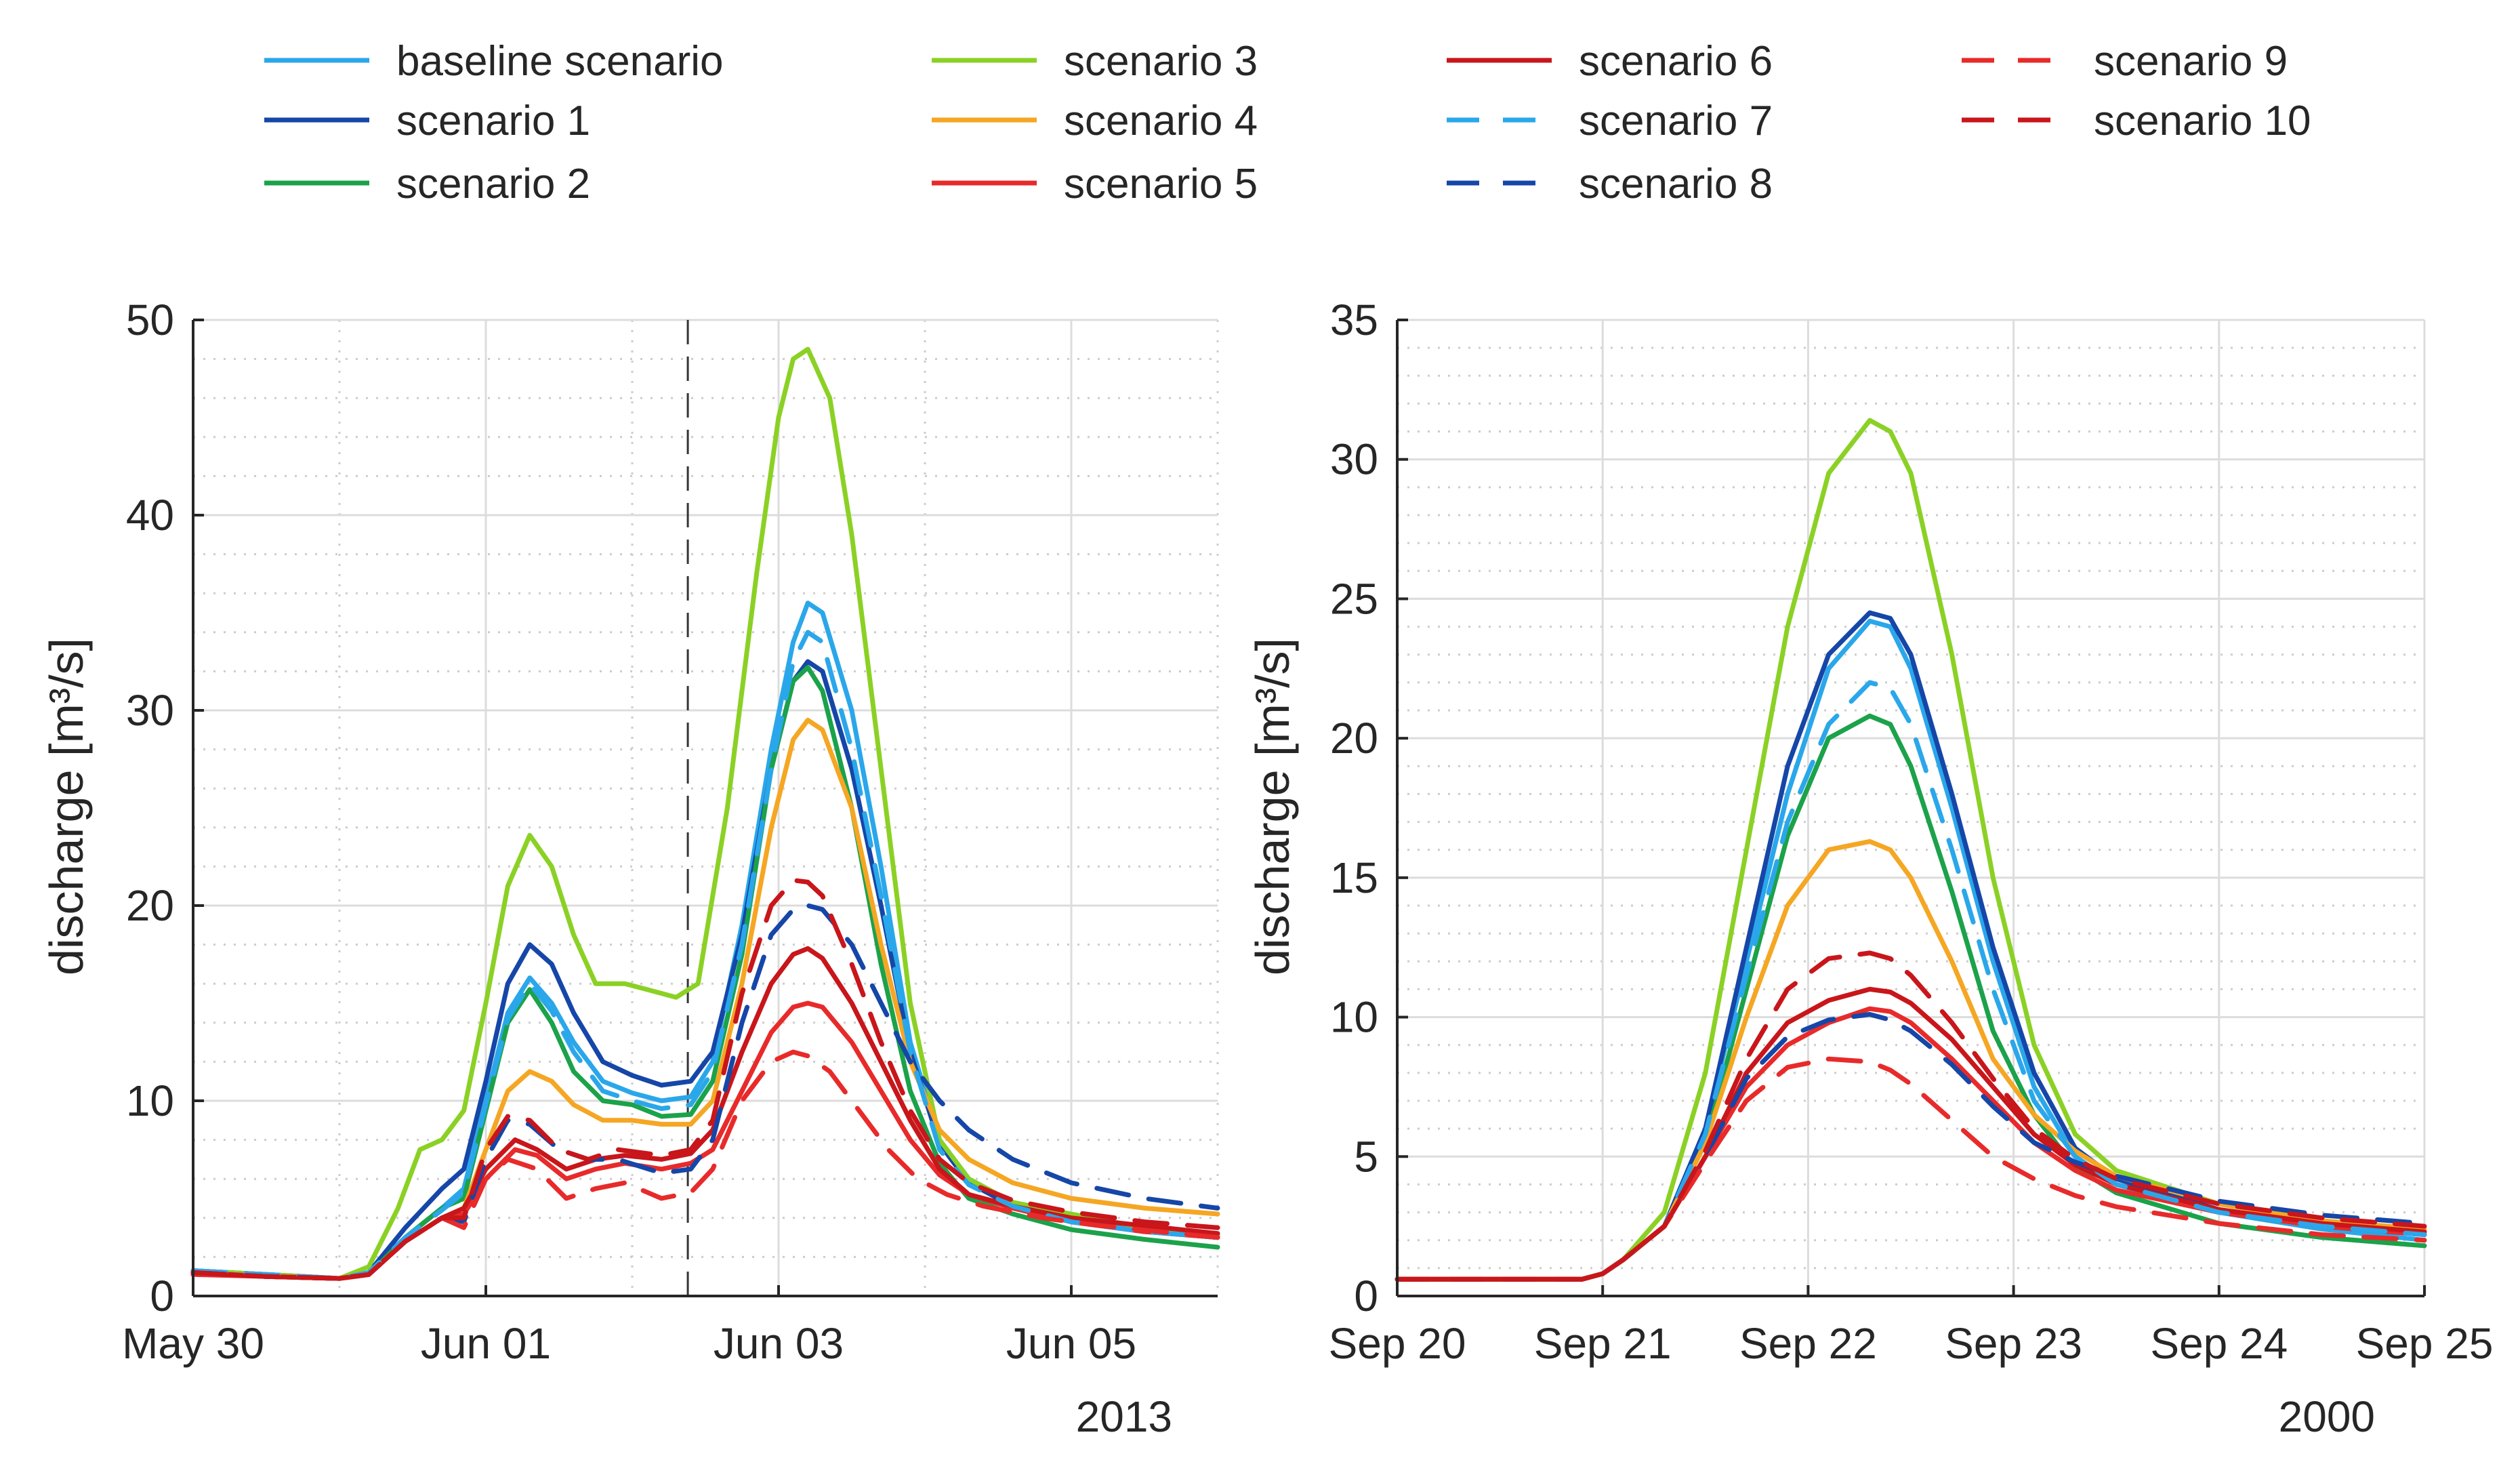 The image size is (2520, 1458). I want to click on year-label-2000: 2000, so click(2327, 1416).